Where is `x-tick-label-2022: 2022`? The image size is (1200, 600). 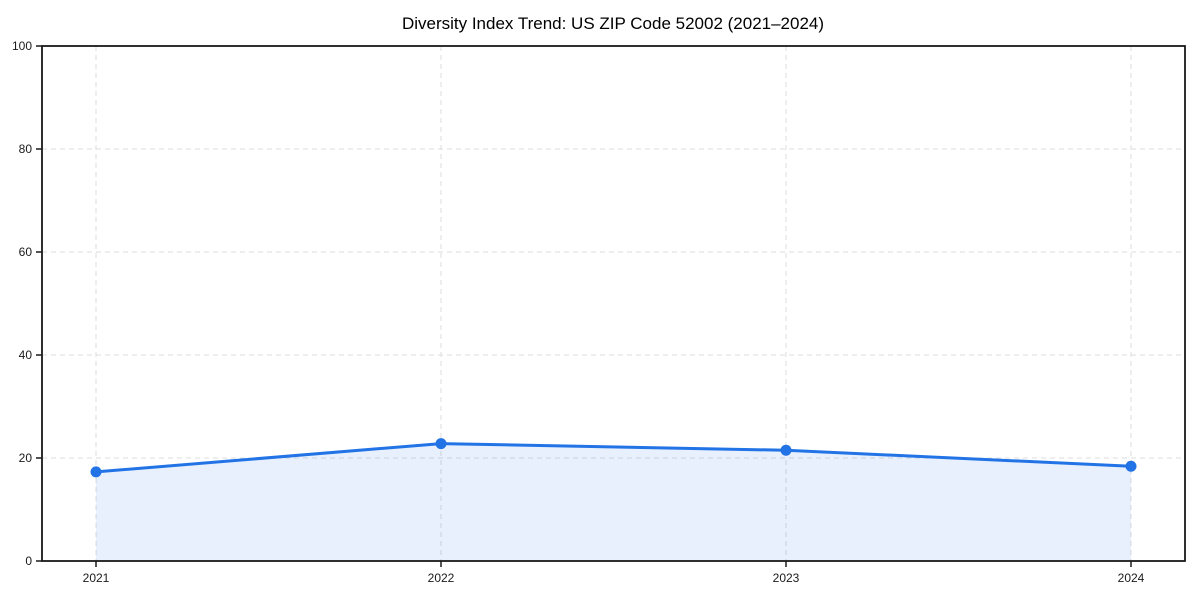 x-tick-label-2022: 2022 is located at coordinates (441, 578).